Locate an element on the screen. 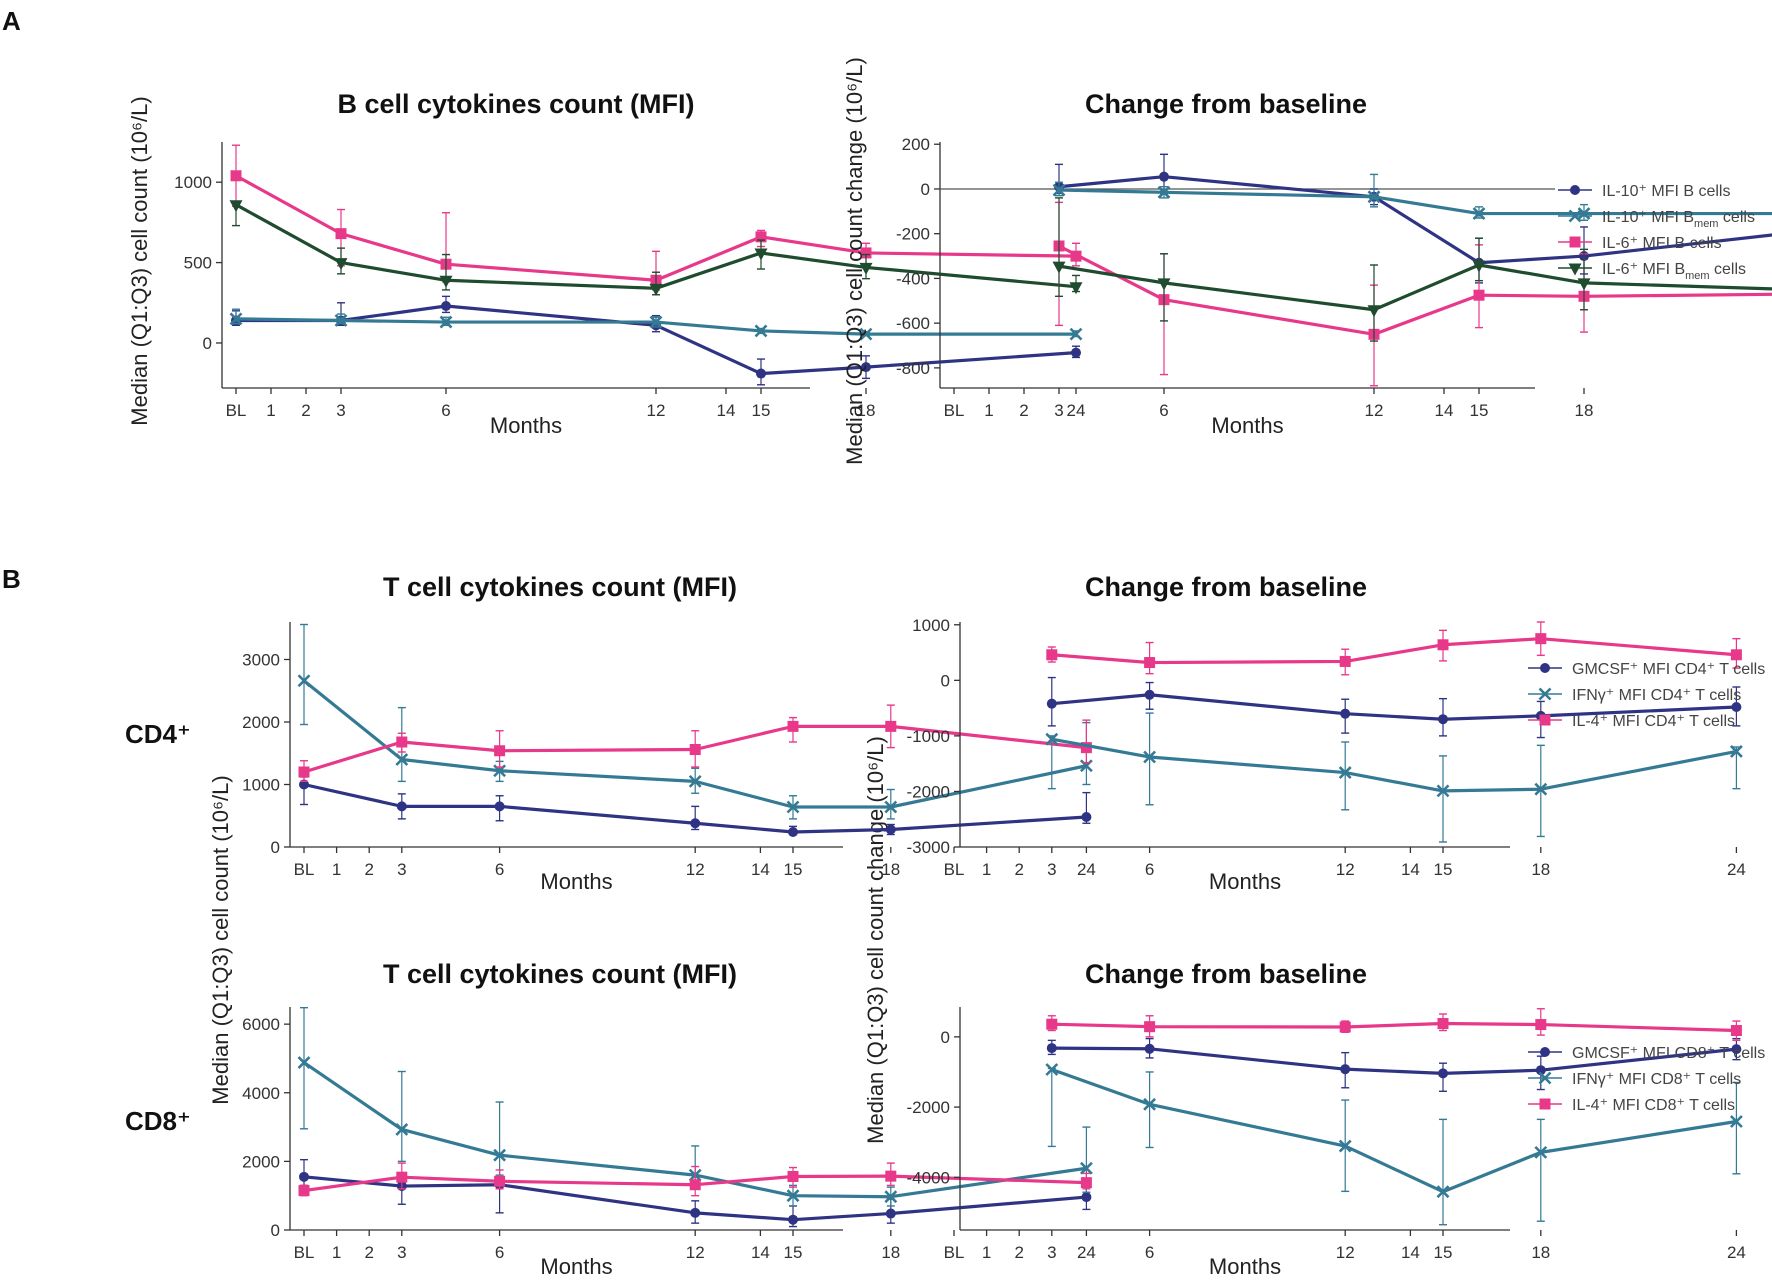 The height and width of the screenshot is (1288, 1772). y-tick-label: 3000 is located at coordinates (261, 660).